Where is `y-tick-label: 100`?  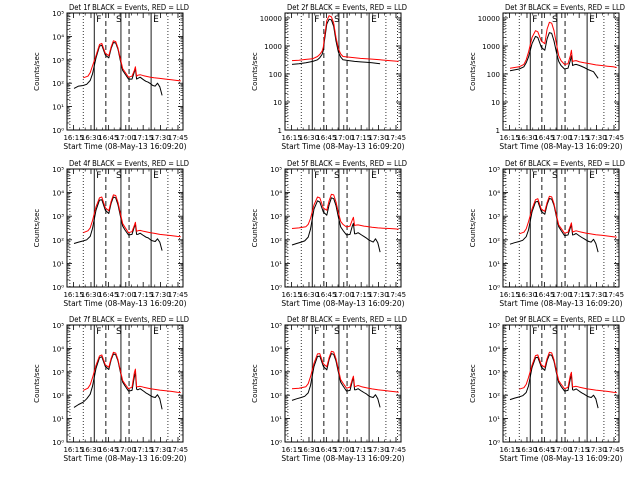
y-tick-label: 100 is located at coordinates (493, 75).